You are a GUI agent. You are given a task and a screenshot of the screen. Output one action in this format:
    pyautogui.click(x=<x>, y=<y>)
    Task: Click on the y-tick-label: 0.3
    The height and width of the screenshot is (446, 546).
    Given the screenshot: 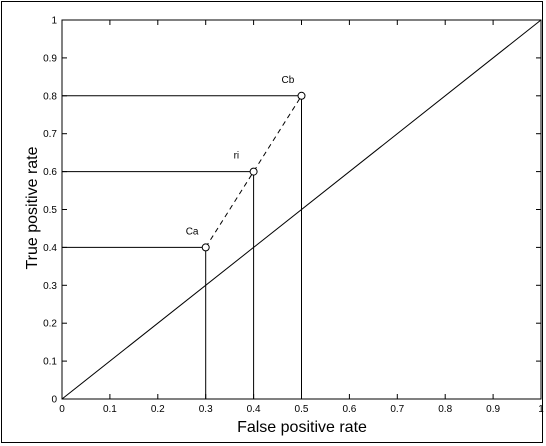 What is the action you would take?
    pyautogui.click(x=50, y=286)
    